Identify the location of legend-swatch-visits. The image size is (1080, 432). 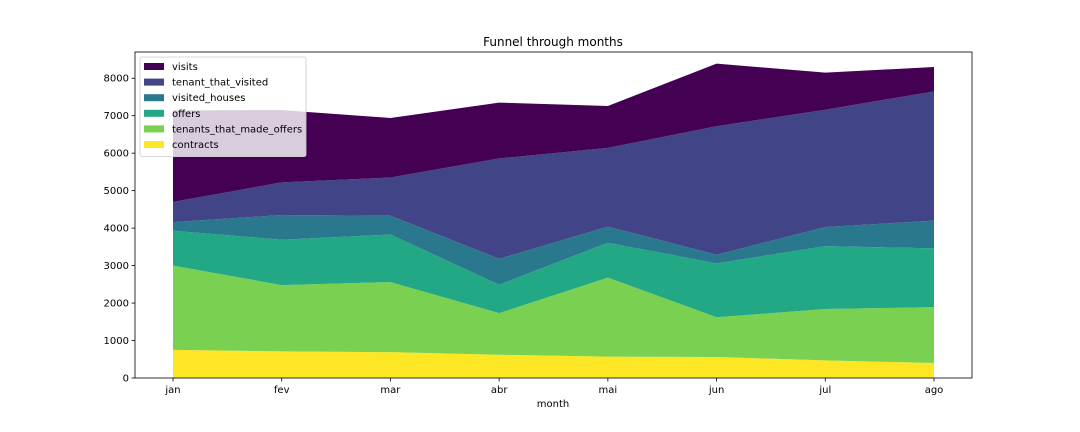
(154, 66).